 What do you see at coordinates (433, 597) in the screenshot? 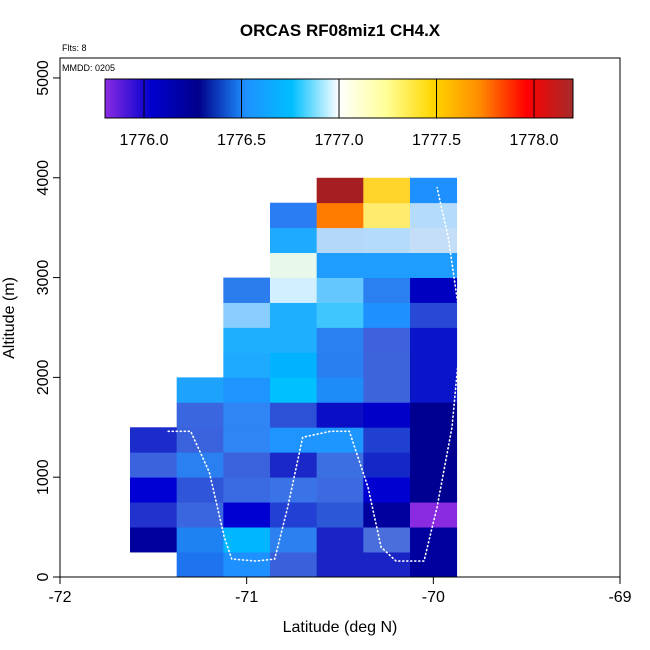
I see `x-tick-label: -70` at bounding box center [433, 597].